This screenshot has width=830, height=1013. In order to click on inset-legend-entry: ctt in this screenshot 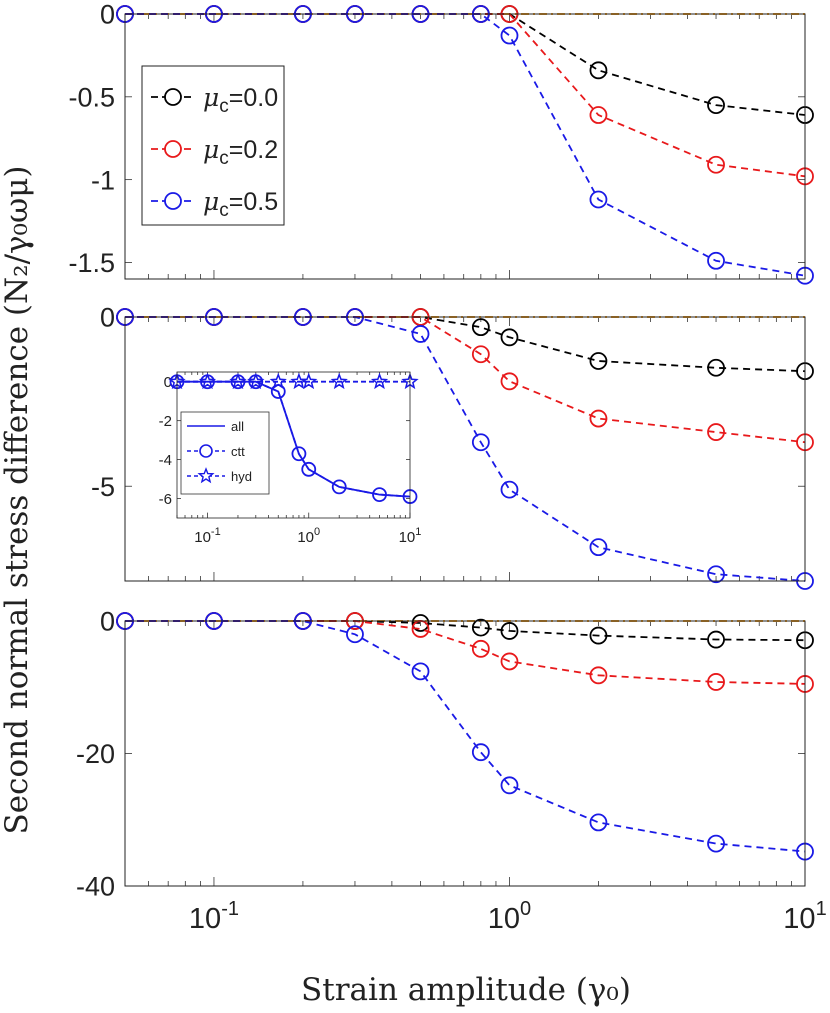, I will do `click(216, 451)`.